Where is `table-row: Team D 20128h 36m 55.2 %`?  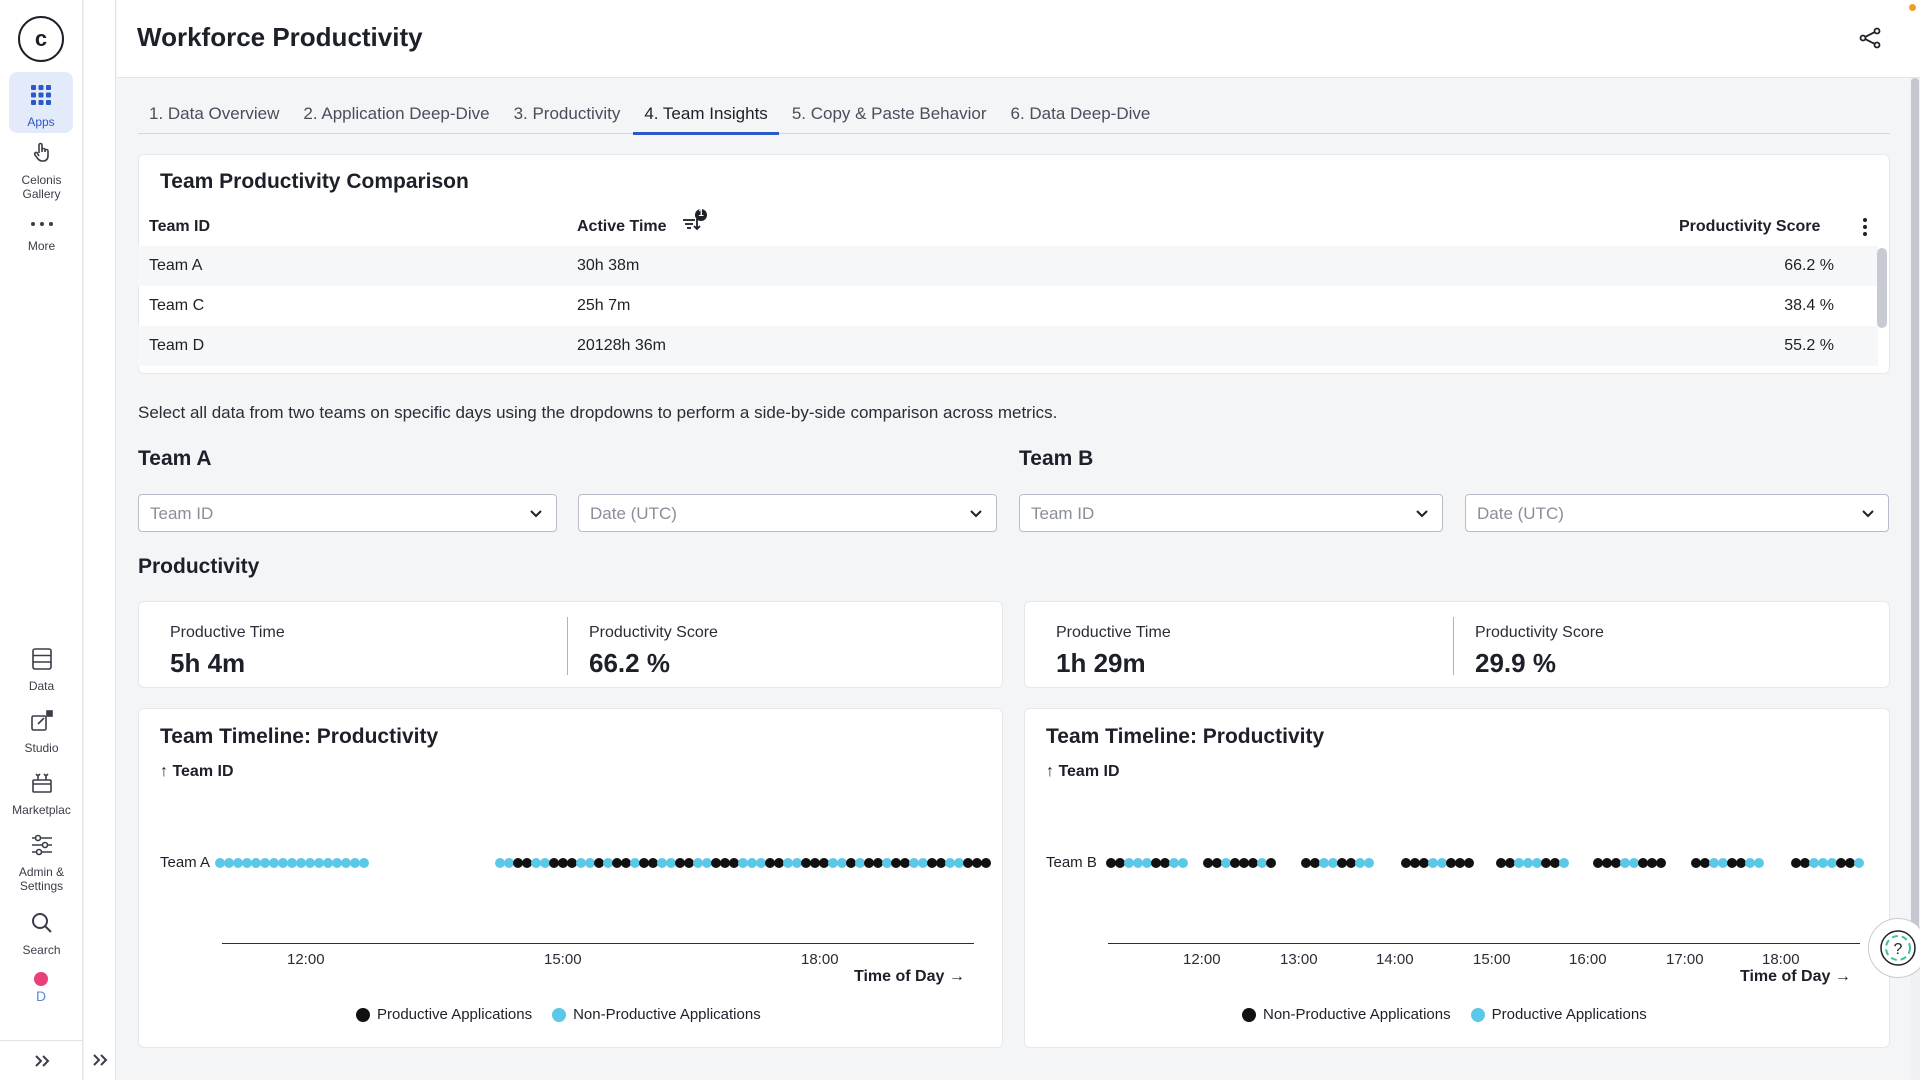
table-row: Team D 20128h 36m 55.2 % is located at coordinates (1008, 346).